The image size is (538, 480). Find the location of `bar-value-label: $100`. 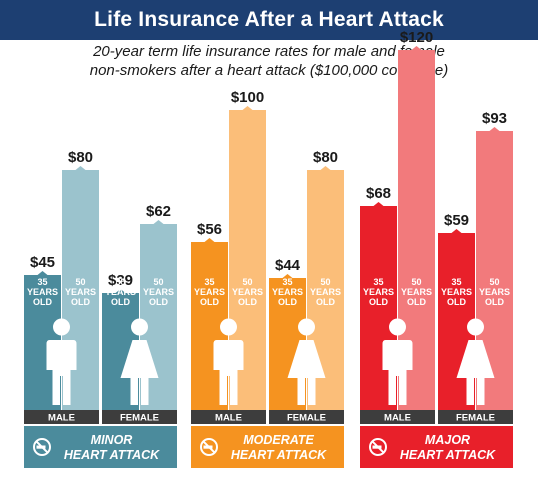

bar-value-label: $100 is located at coordinates (247, 97).